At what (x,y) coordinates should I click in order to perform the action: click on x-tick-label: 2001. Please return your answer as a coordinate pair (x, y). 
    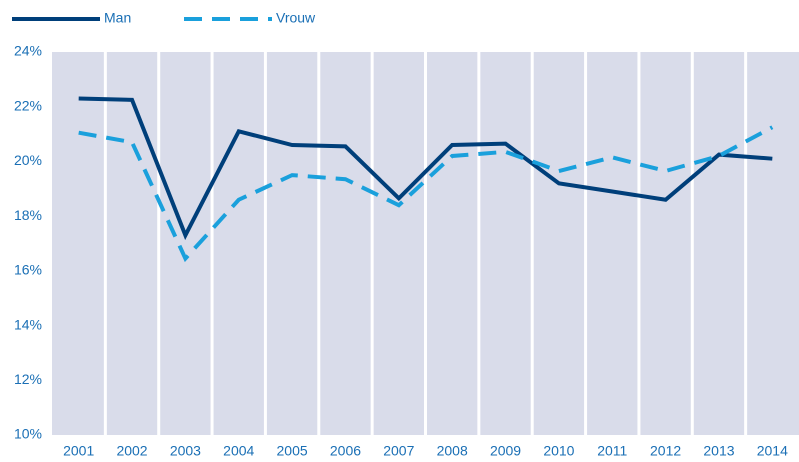
    Looking at the image, I should click on (78, 451).